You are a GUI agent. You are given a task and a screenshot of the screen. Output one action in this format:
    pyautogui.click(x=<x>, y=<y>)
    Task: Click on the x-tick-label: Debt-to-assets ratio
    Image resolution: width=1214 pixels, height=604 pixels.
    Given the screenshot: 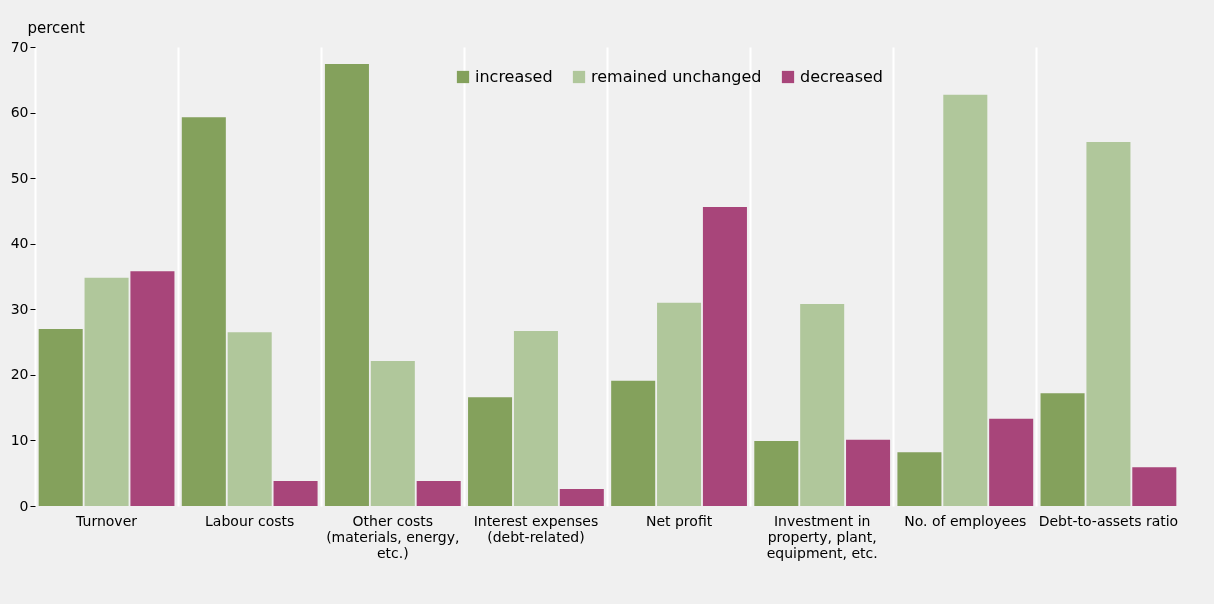 What is the action you would take?
    pyautogui.click(x=1108, y=520)
    